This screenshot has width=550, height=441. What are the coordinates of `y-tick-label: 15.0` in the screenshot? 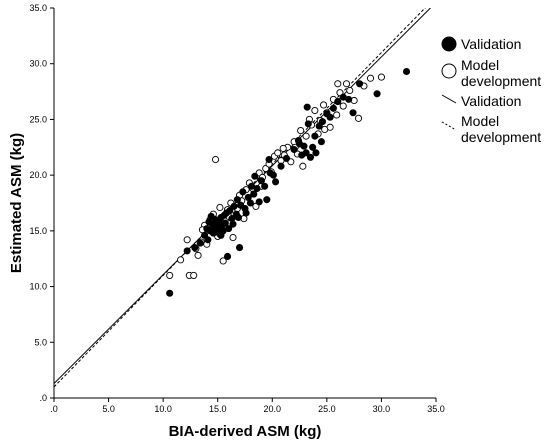 It's located at (38, 231).